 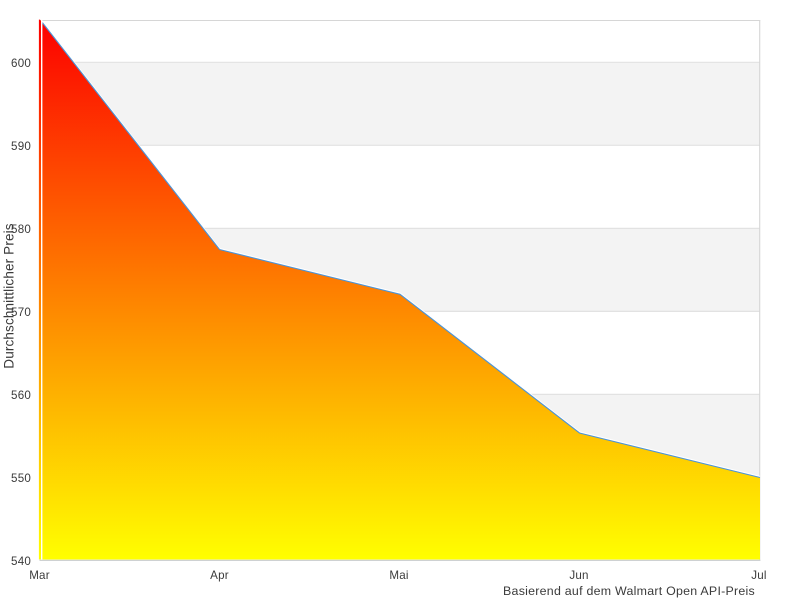 What do you see at coordinates (21, 229) in the screenshot?
I see `svg-text: 580` at bounding box center [21, 229].